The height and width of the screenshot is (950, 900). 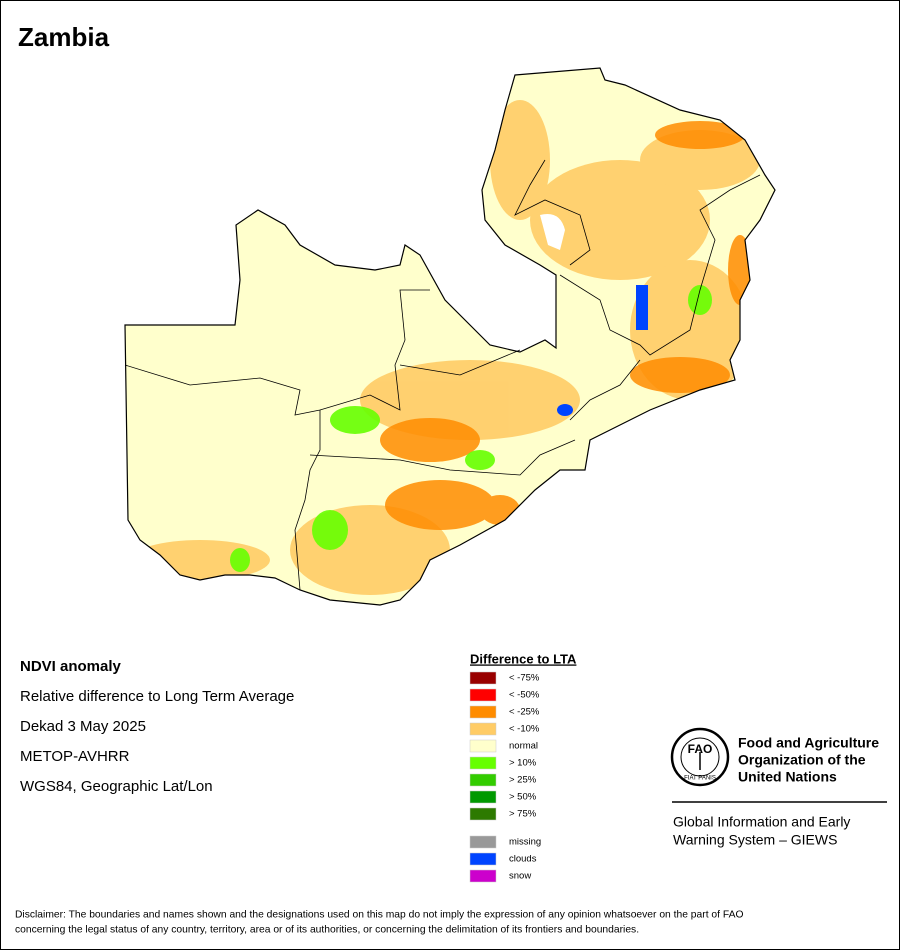 What do you see at coordinates (75, 756) in the screenshot?
I see `info-line: METOP-AVHRR` at bounding box center [75, 756].